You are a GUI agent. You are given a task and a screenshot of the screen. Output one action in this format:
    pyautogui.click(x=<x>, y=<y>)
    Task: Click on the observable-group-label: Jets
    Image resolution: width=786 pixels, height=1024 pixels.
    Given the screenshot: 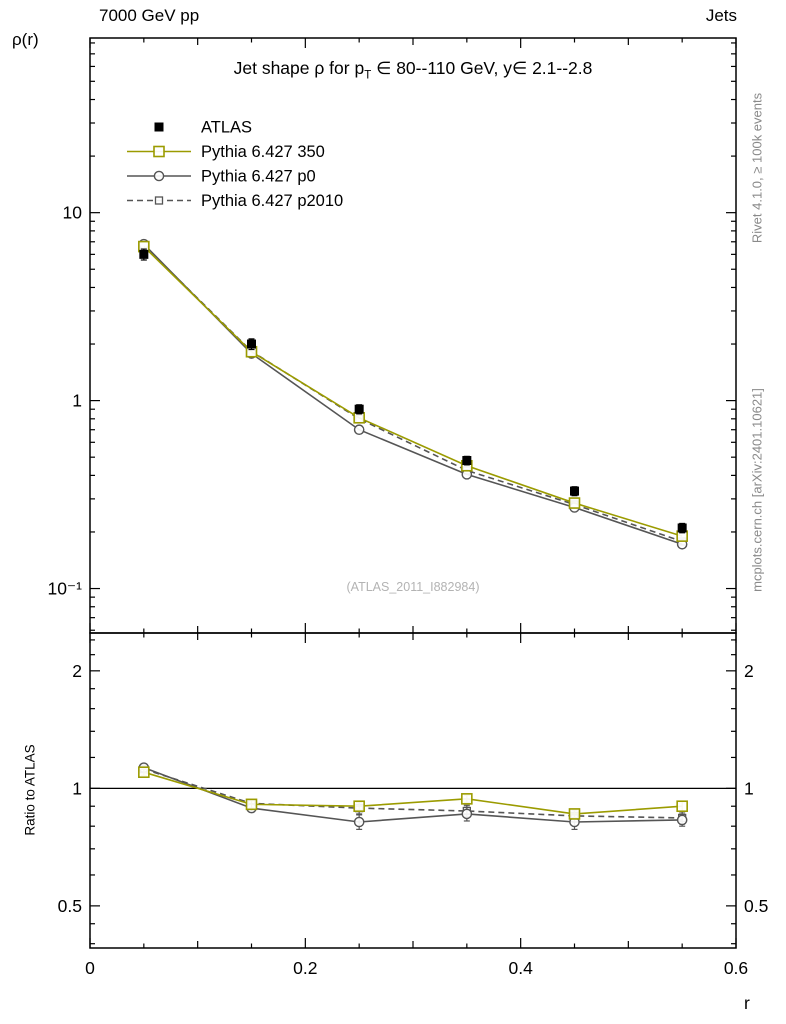 What is the action you would take?
    pyautogui.click(x=721, y=15)
    